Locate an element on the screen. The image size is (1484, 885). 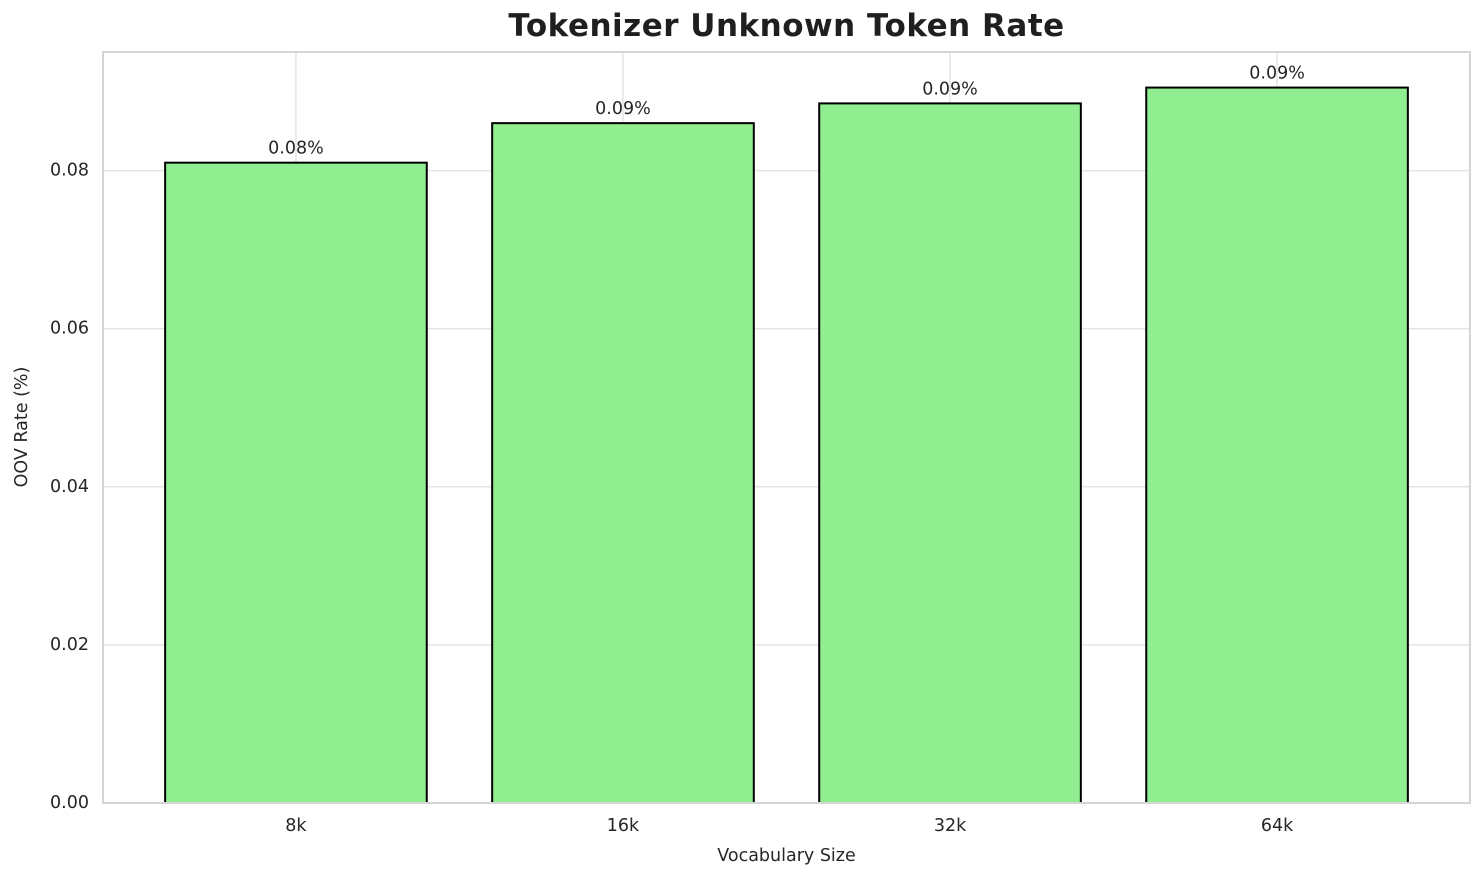
y-axis-label: OOV Rate (%) is located at coordinates (22, 427).